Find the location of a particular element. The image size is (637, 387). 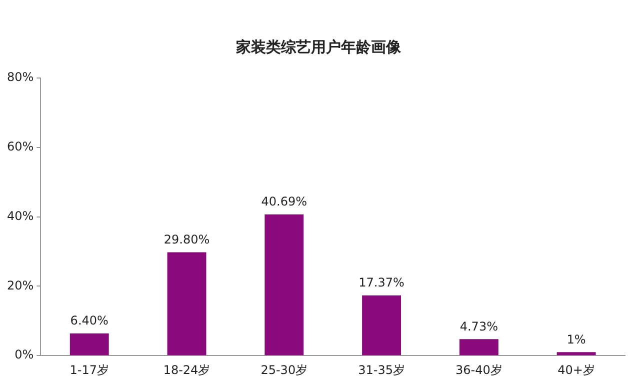

data-label: 40.69% is located at coordinates (284, 201).